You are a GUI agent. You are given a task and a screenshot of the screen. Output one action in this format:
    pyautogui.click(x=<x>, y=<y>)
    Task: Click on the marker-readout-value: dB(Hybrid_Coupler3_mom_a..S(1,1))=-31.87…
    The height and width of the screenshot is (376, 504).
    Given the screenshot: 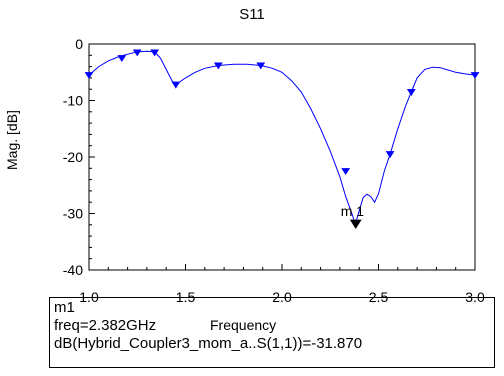 What is the action you would take?
    pyautogui.click(x=208, y=343)
    